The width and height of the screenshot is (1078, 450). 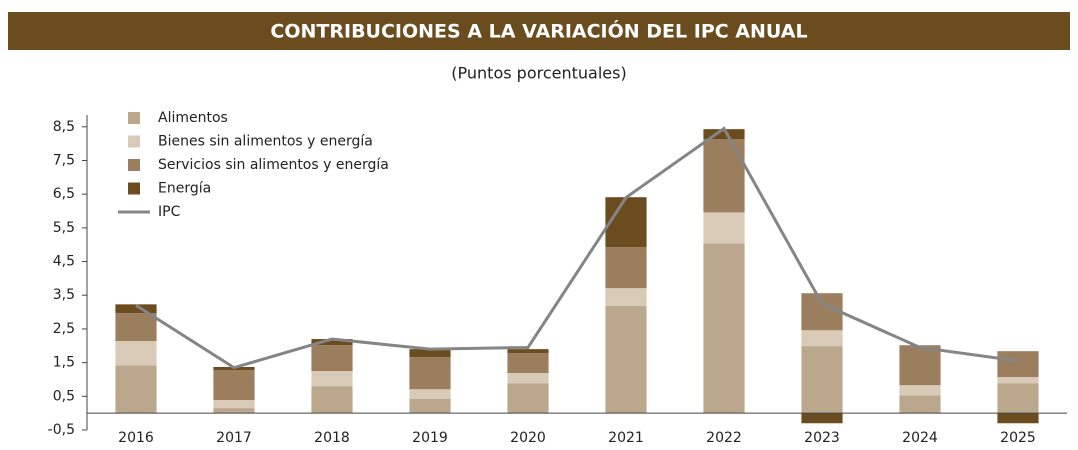 I want to click on legend-label: IPC, so click(x=169, y=212).